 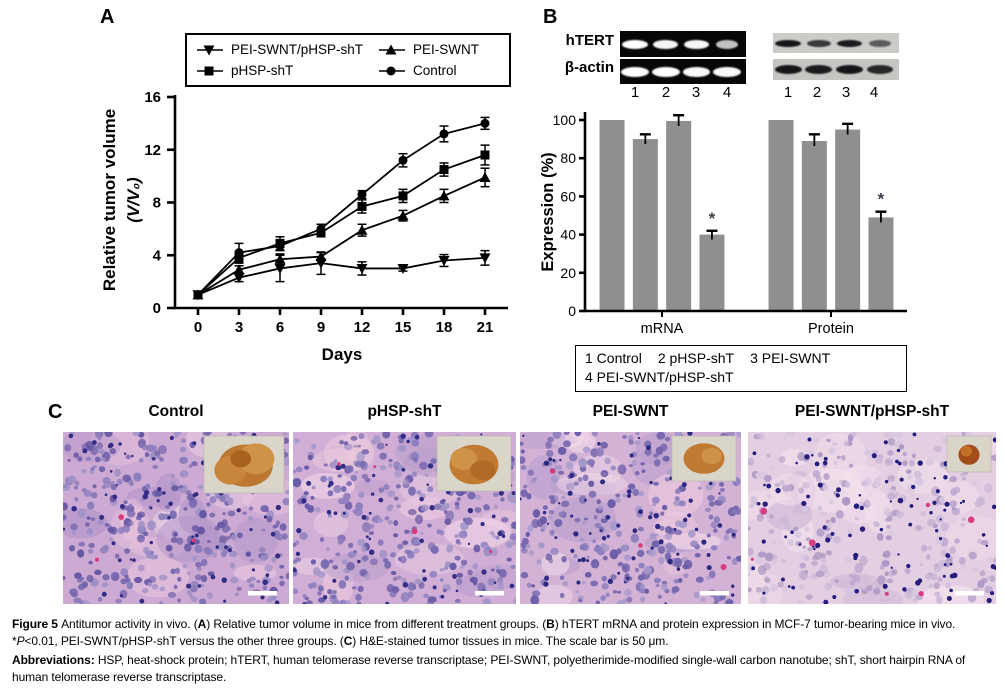 What do you see at coordinates (280, 327) in the screenshot?
I see `svg-text: 6` at bounding box center [280, 327].